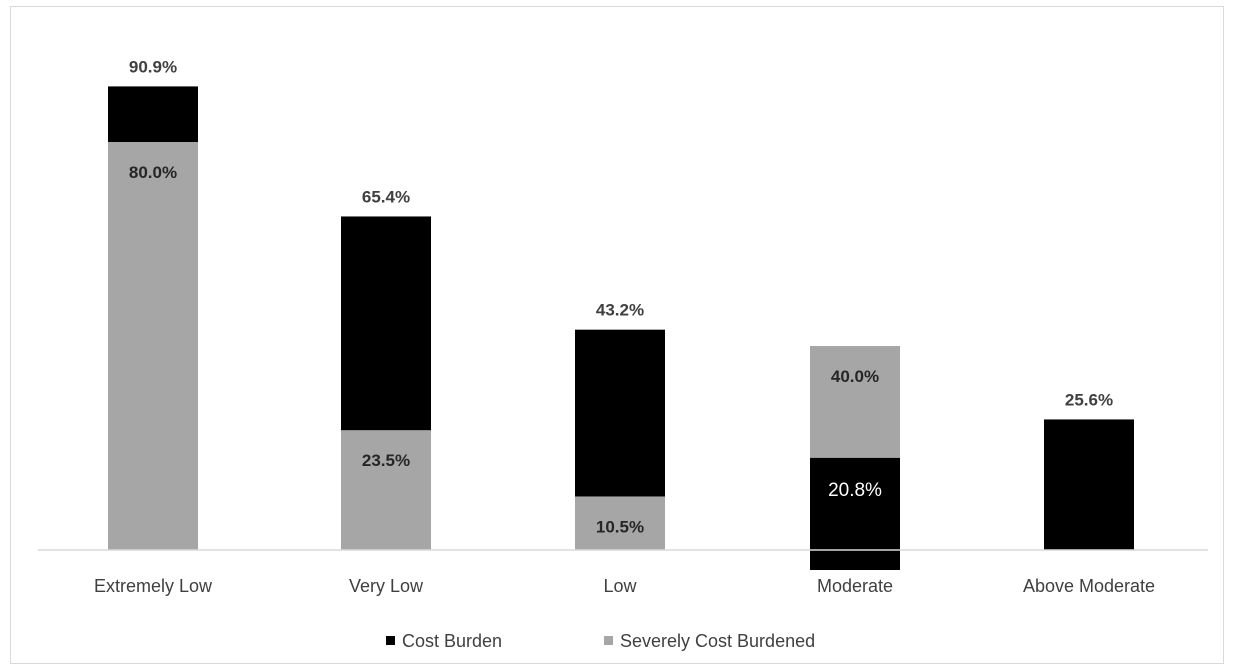 The height and width of the screenshot is (672, 1236). What do you see at coordinates (153, 172) in the screenshot?
I see `data-label-severely-cost-burdened: 80.0%` at bounding box center [153, 172].